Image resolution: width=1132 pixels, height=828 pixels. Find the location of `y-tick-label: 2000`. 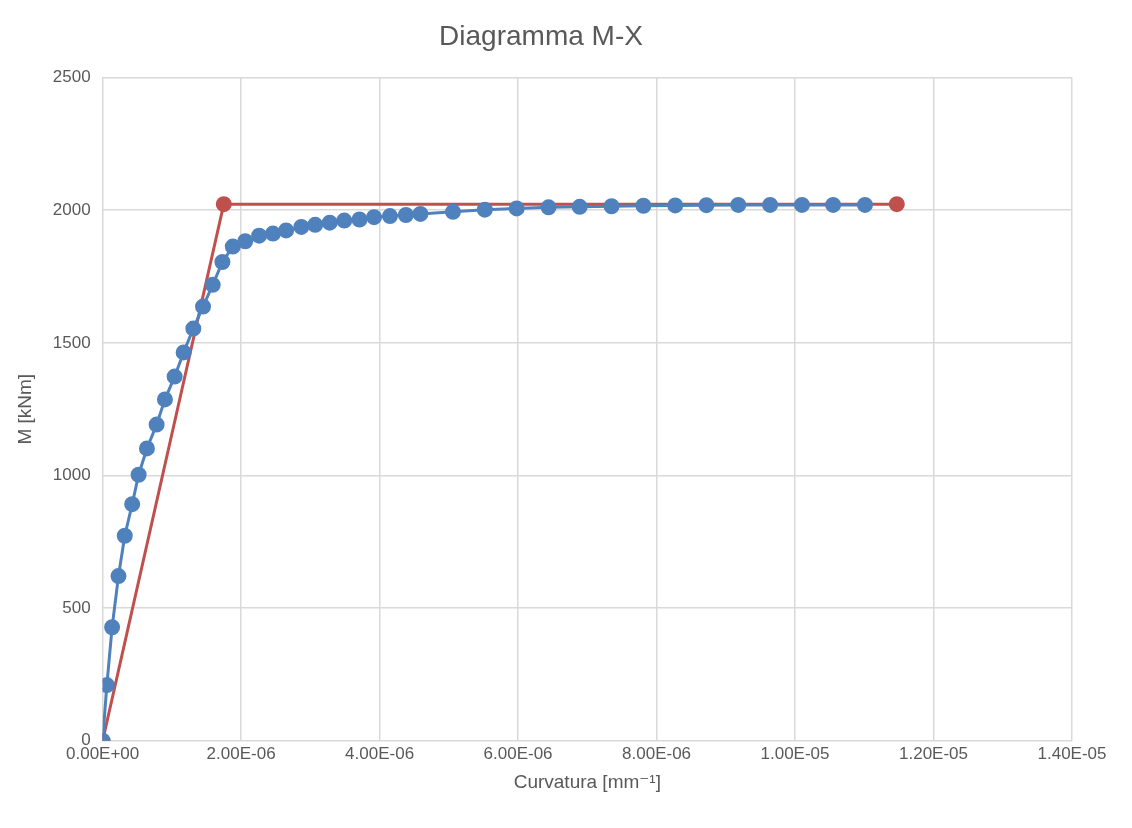

y-tick-label: 2000 is located at coordinates (71, 209).